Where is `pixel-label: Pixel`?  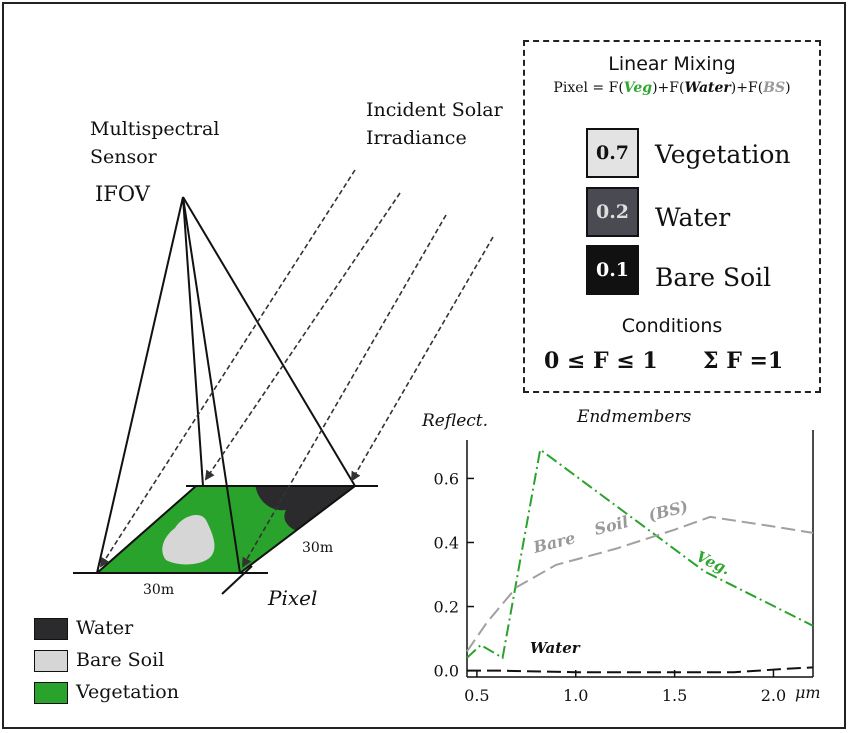
pixel-label: Pixel is located at coordinates (293, 598).